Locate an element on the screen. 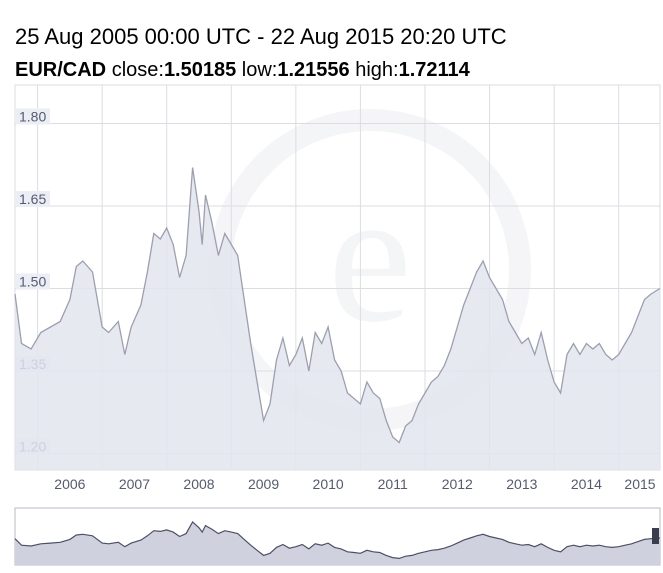 The width and height of the screenshot is (663, 573). navigator-line is located at coordinates (337, 540).